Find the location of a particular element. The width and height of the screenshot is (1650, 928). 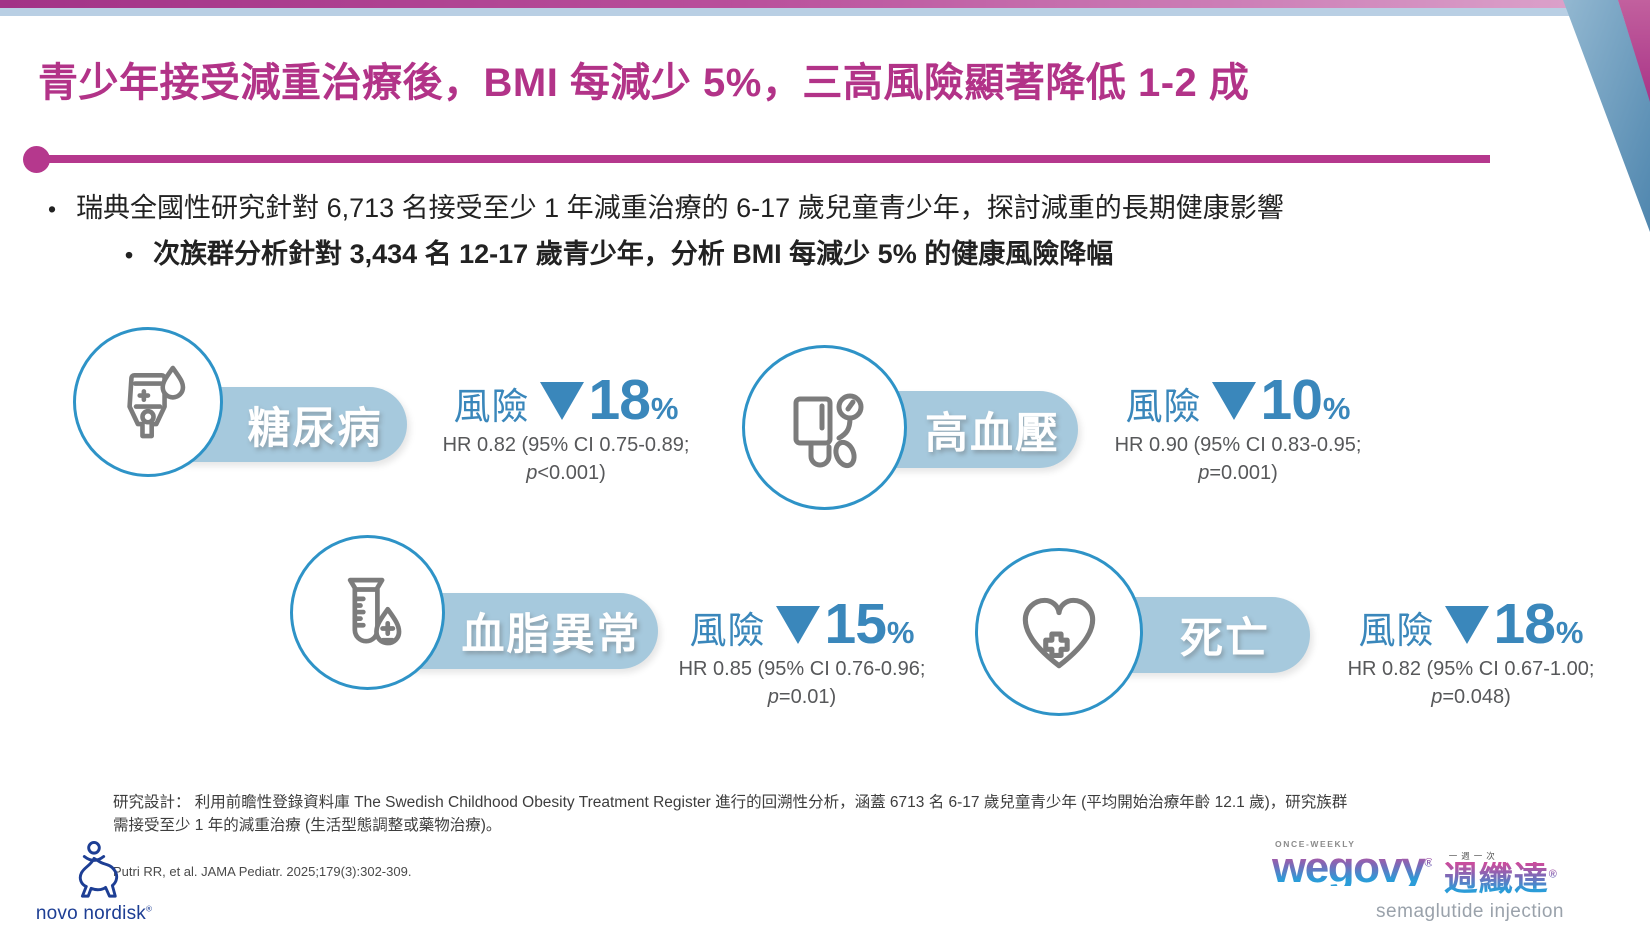

hazard-ratio: HR 0.90 (95% CI 0.83-0.95; is located at coordinates (1238, 445).